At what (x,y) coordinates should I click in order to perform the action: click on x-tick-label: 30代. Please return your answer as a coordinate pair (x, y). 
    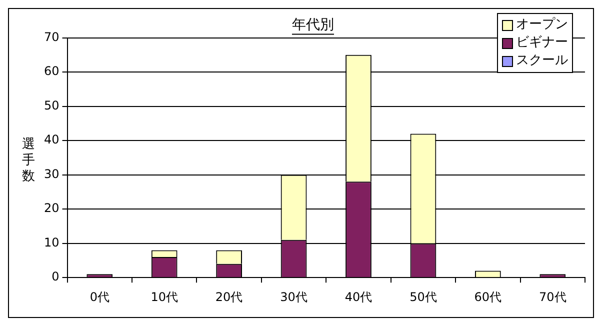
    Looking at the image, I should click on (294, 297).